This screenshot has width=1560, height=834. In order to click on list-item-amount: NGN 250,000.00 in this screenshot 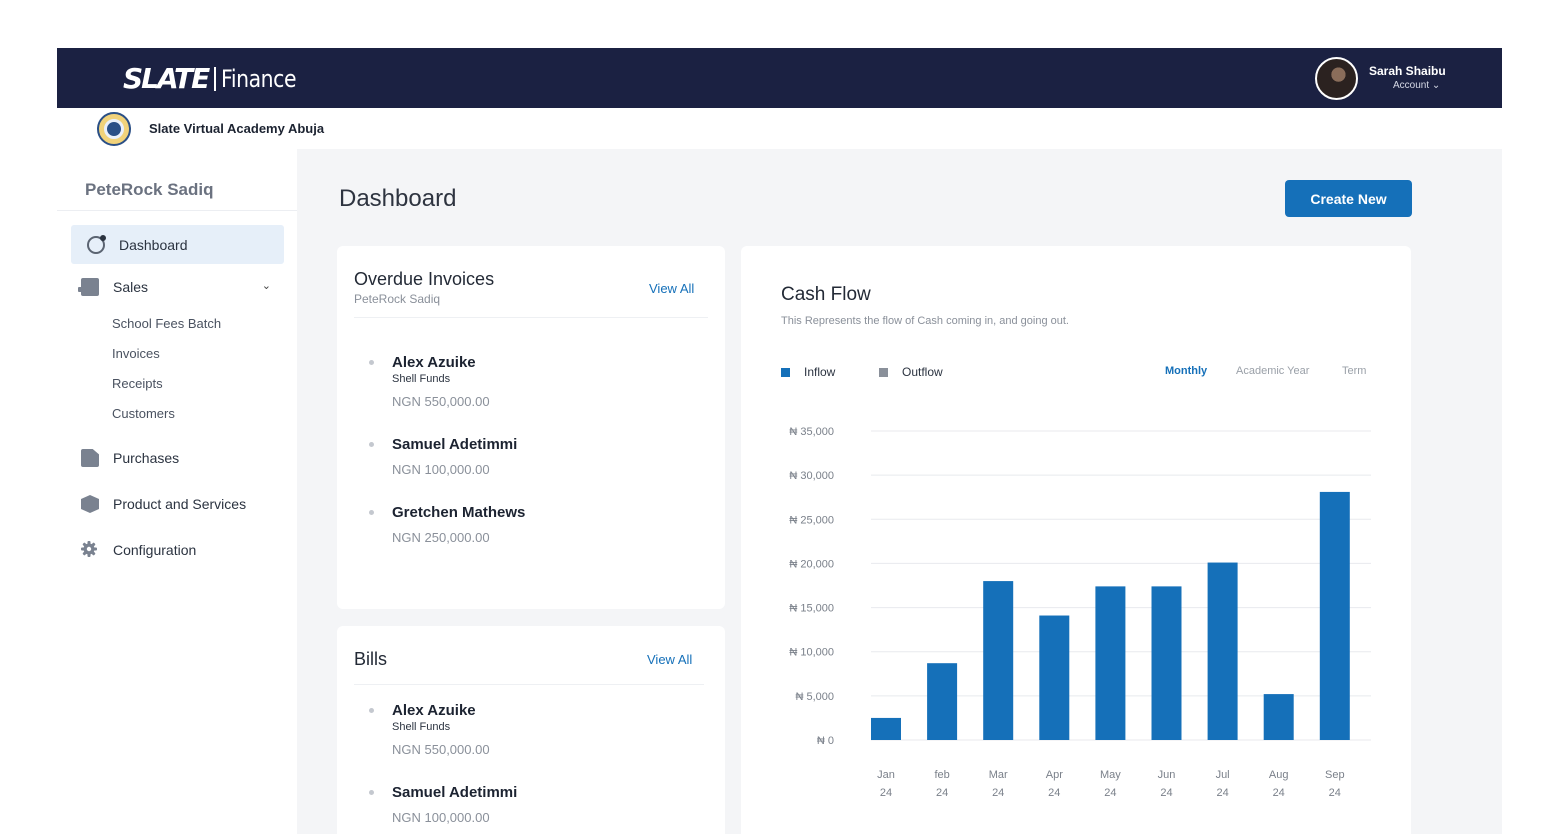, I will do `click(441, 537)`.